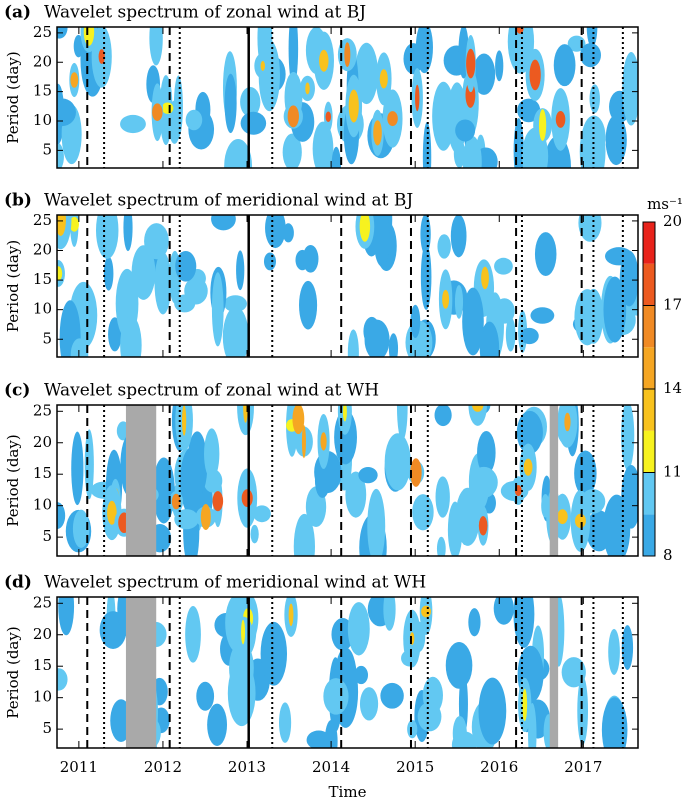 This screenshot has width=685, height=802. I want to click on colorbar-tick-label: 20, so click(672, 221).